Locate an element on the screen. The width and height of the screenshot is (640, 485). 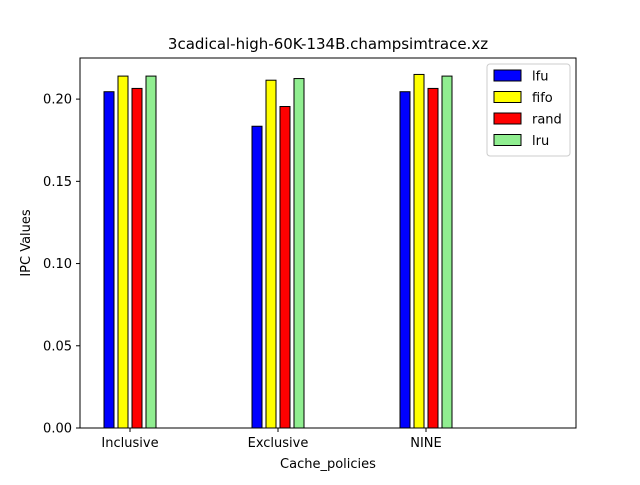
y-tick-label: 0.05 is located at coordinates (57, 346).